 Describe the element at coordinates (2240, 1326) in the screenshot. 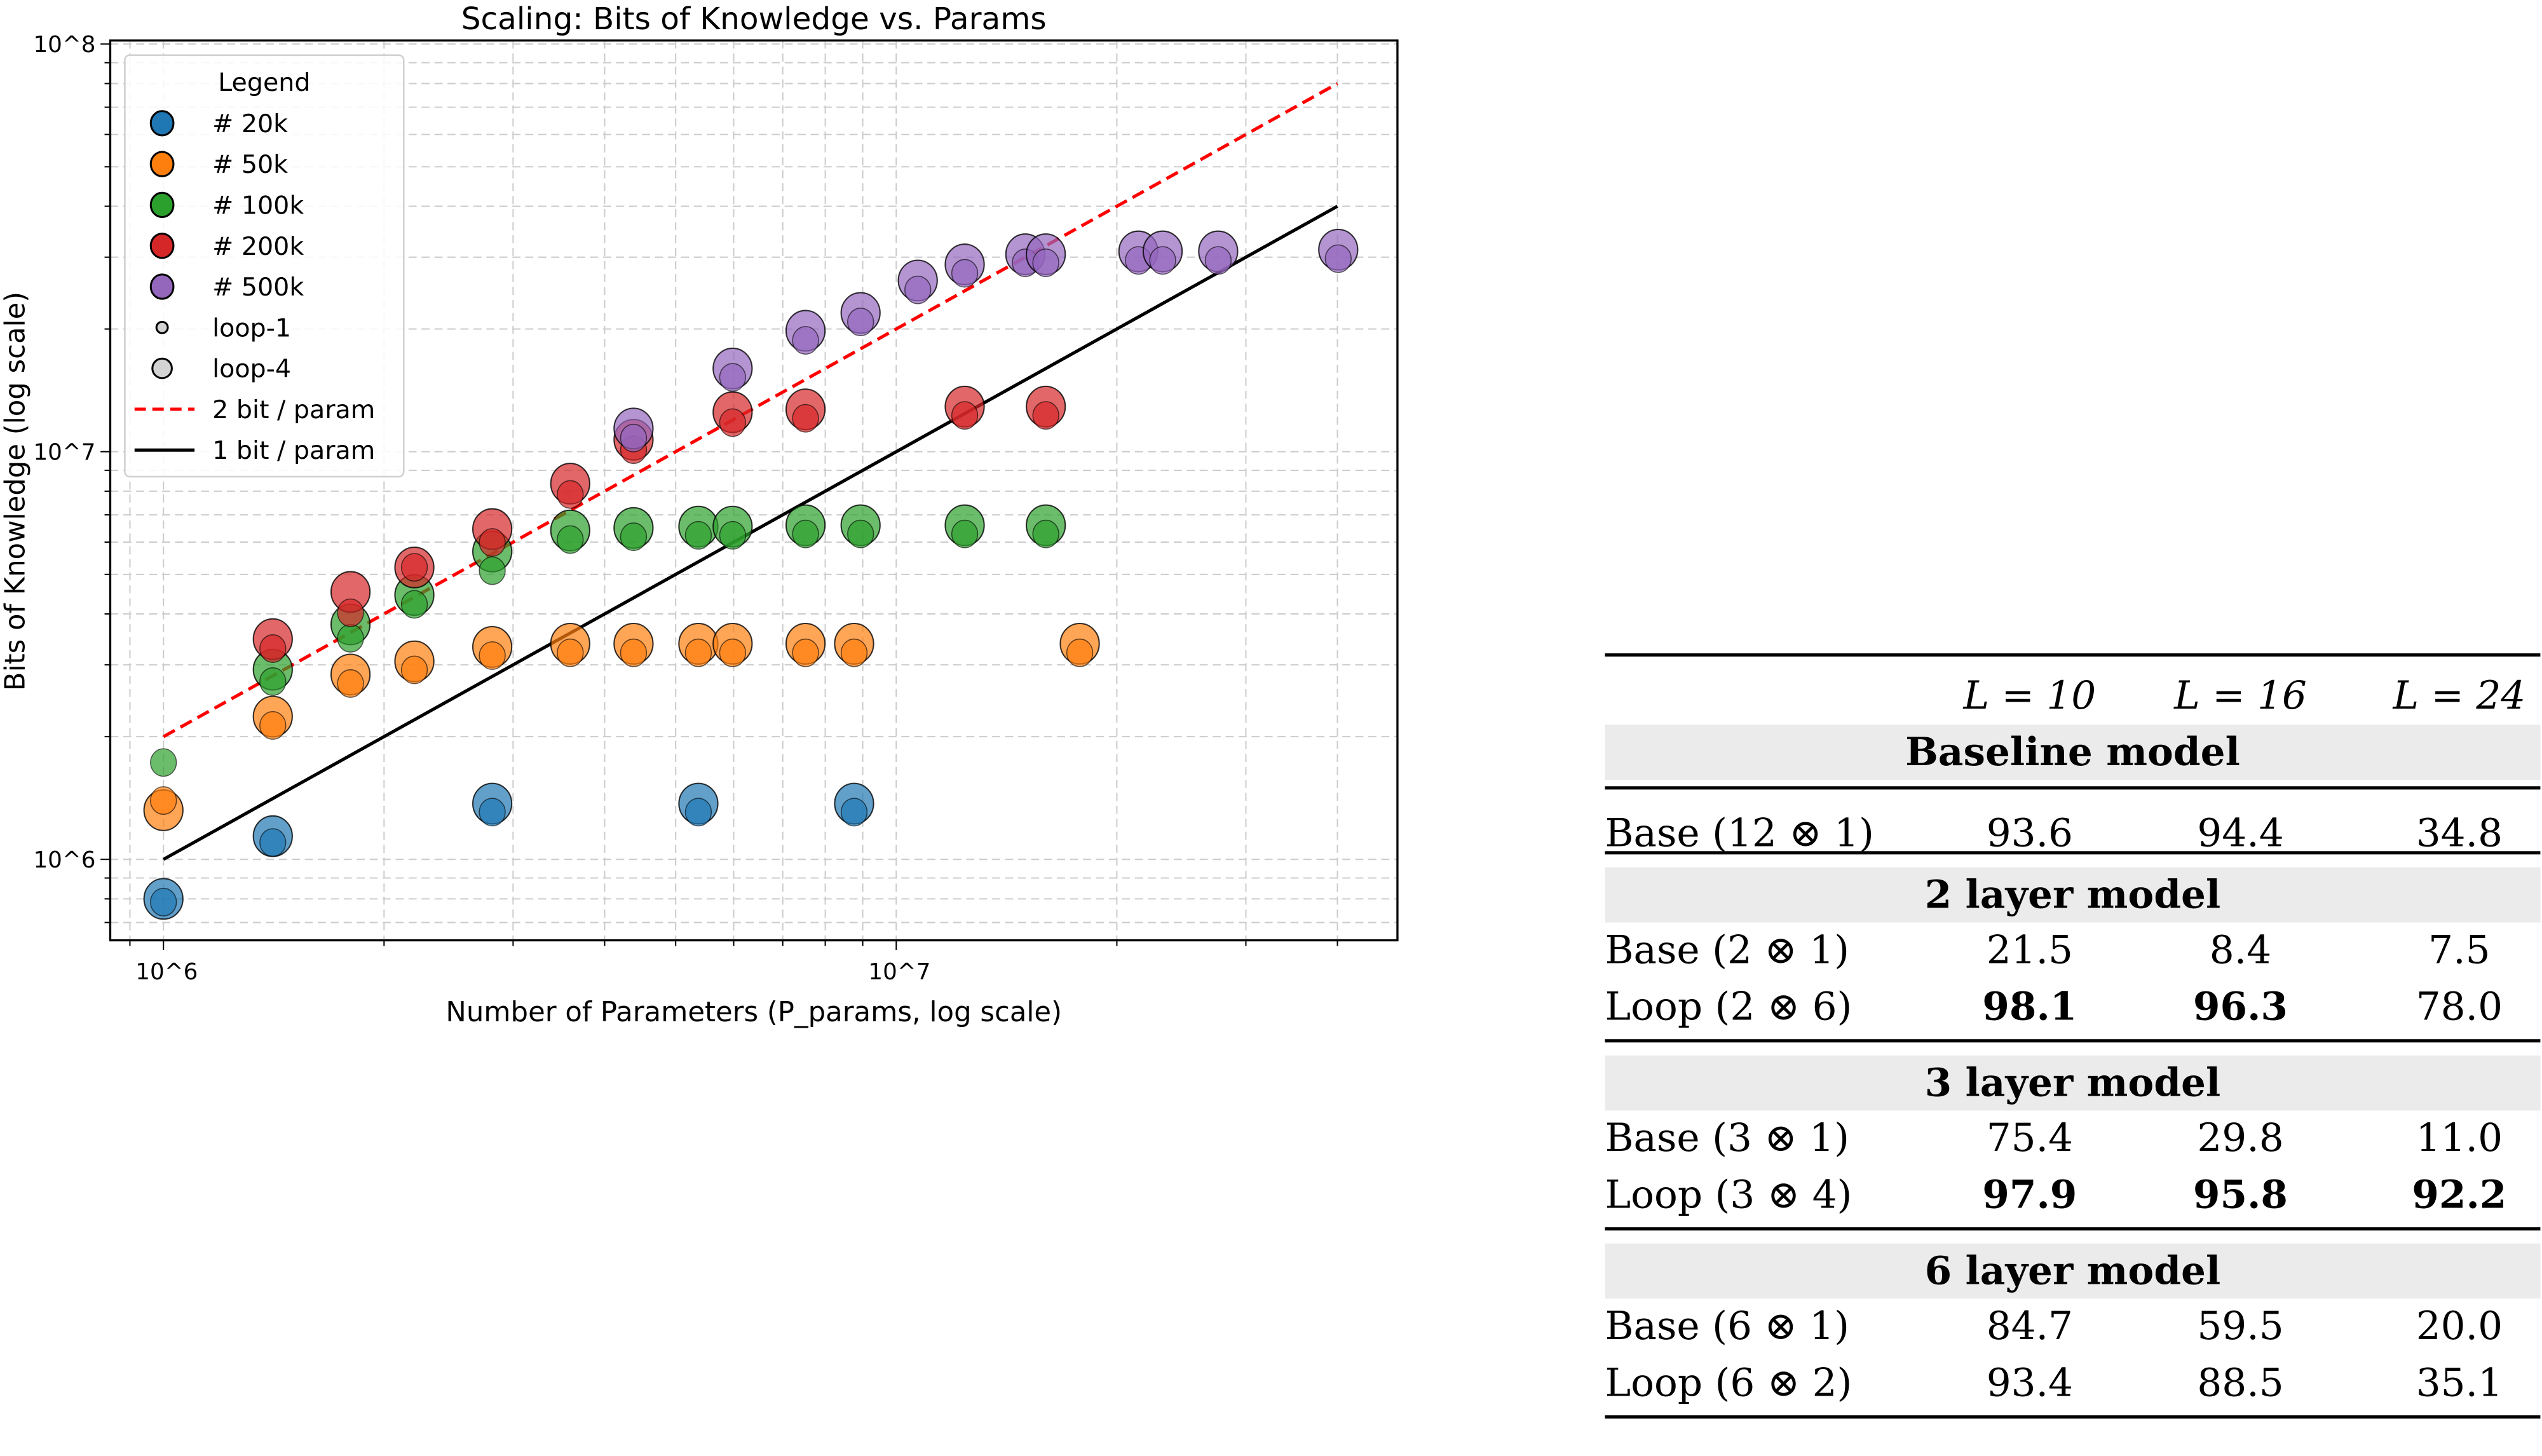

I see `table-cell: 59.5` at that location.